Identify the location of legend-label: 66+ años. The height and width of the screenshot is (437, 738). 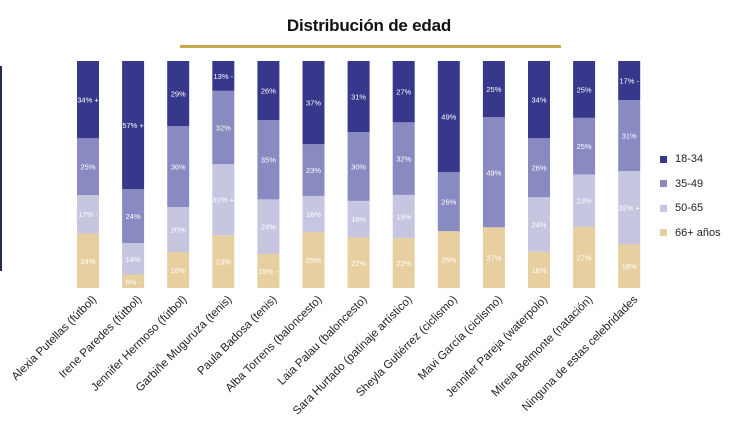
(698, 232).